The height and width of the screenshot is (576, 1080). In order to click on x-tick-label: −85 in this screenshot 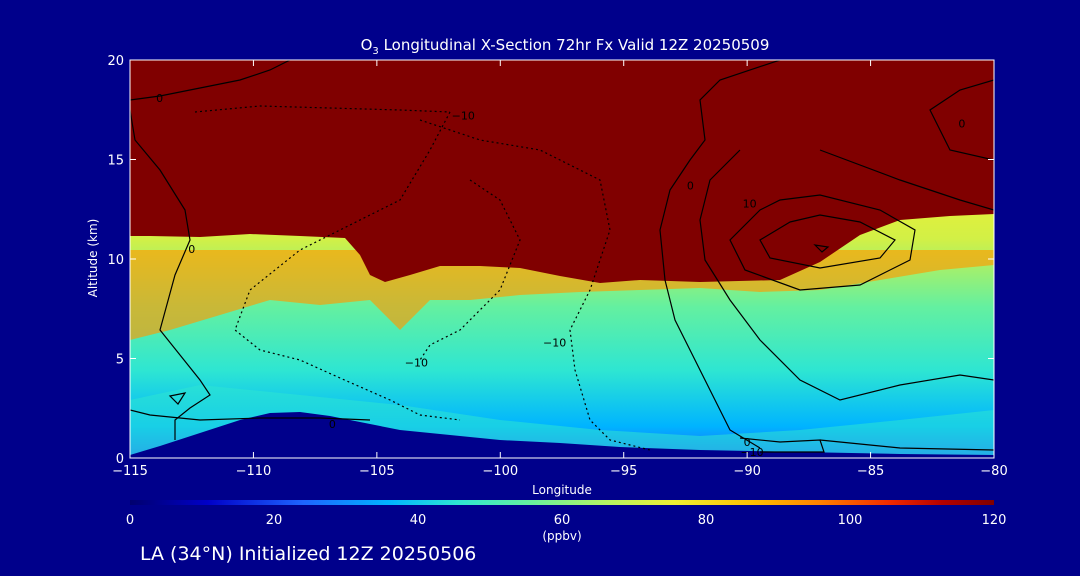, I will do `click(870, 471)`.